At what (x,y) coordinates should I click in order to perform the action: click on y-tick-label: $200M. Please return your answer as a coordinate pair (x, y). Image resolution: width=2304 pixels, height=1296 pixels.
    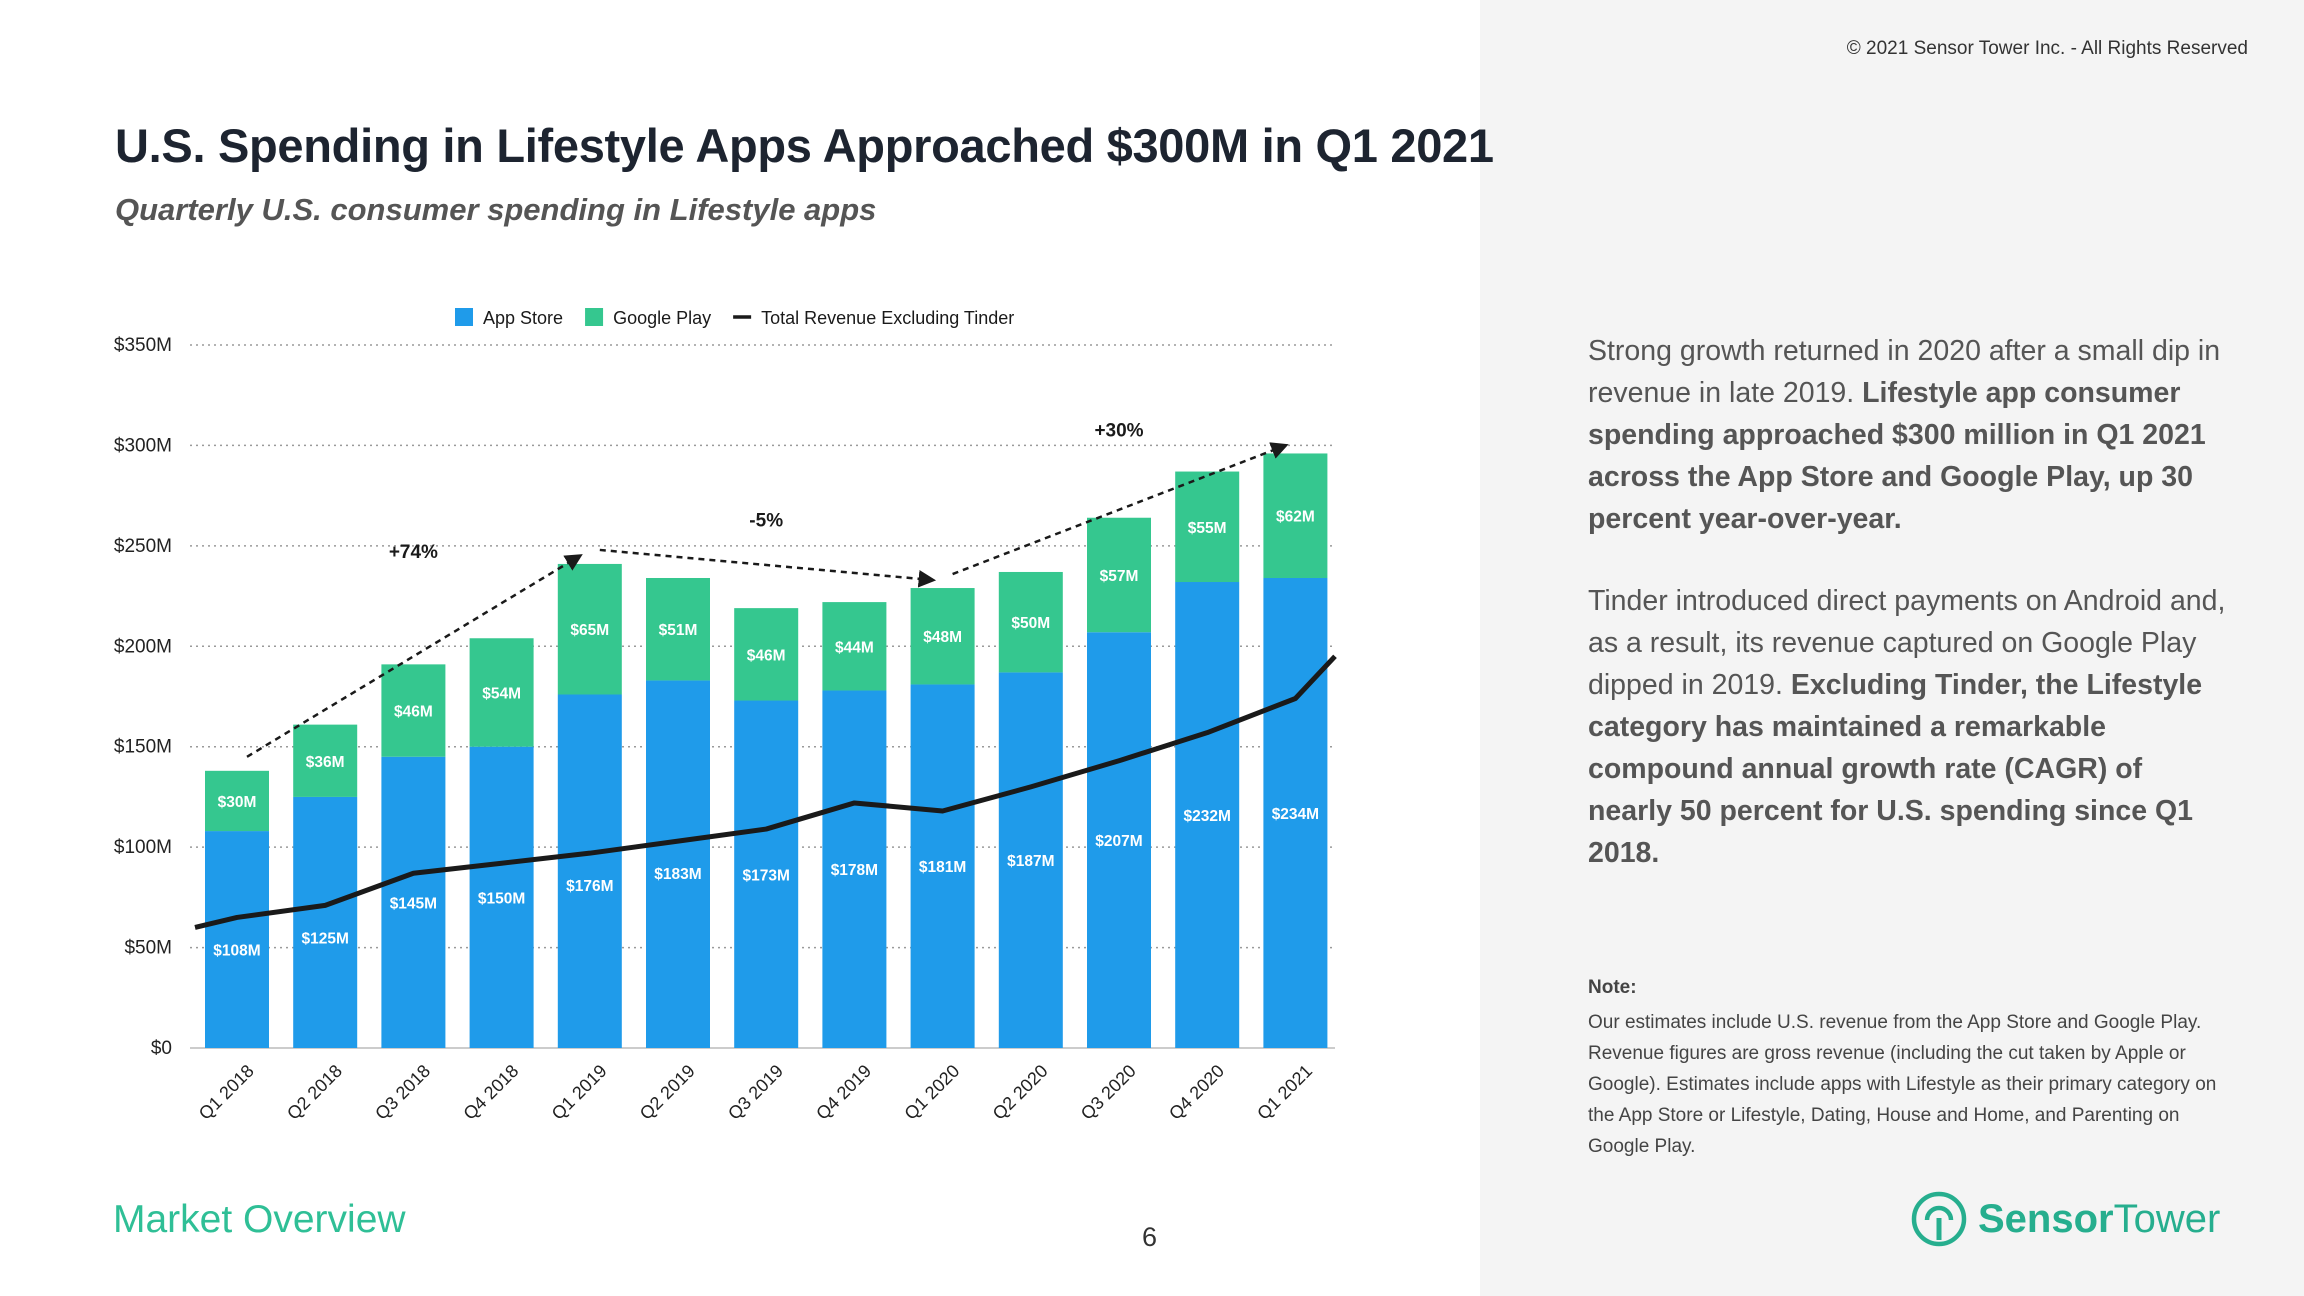
    Looking at the image, I should click on (143, 646).